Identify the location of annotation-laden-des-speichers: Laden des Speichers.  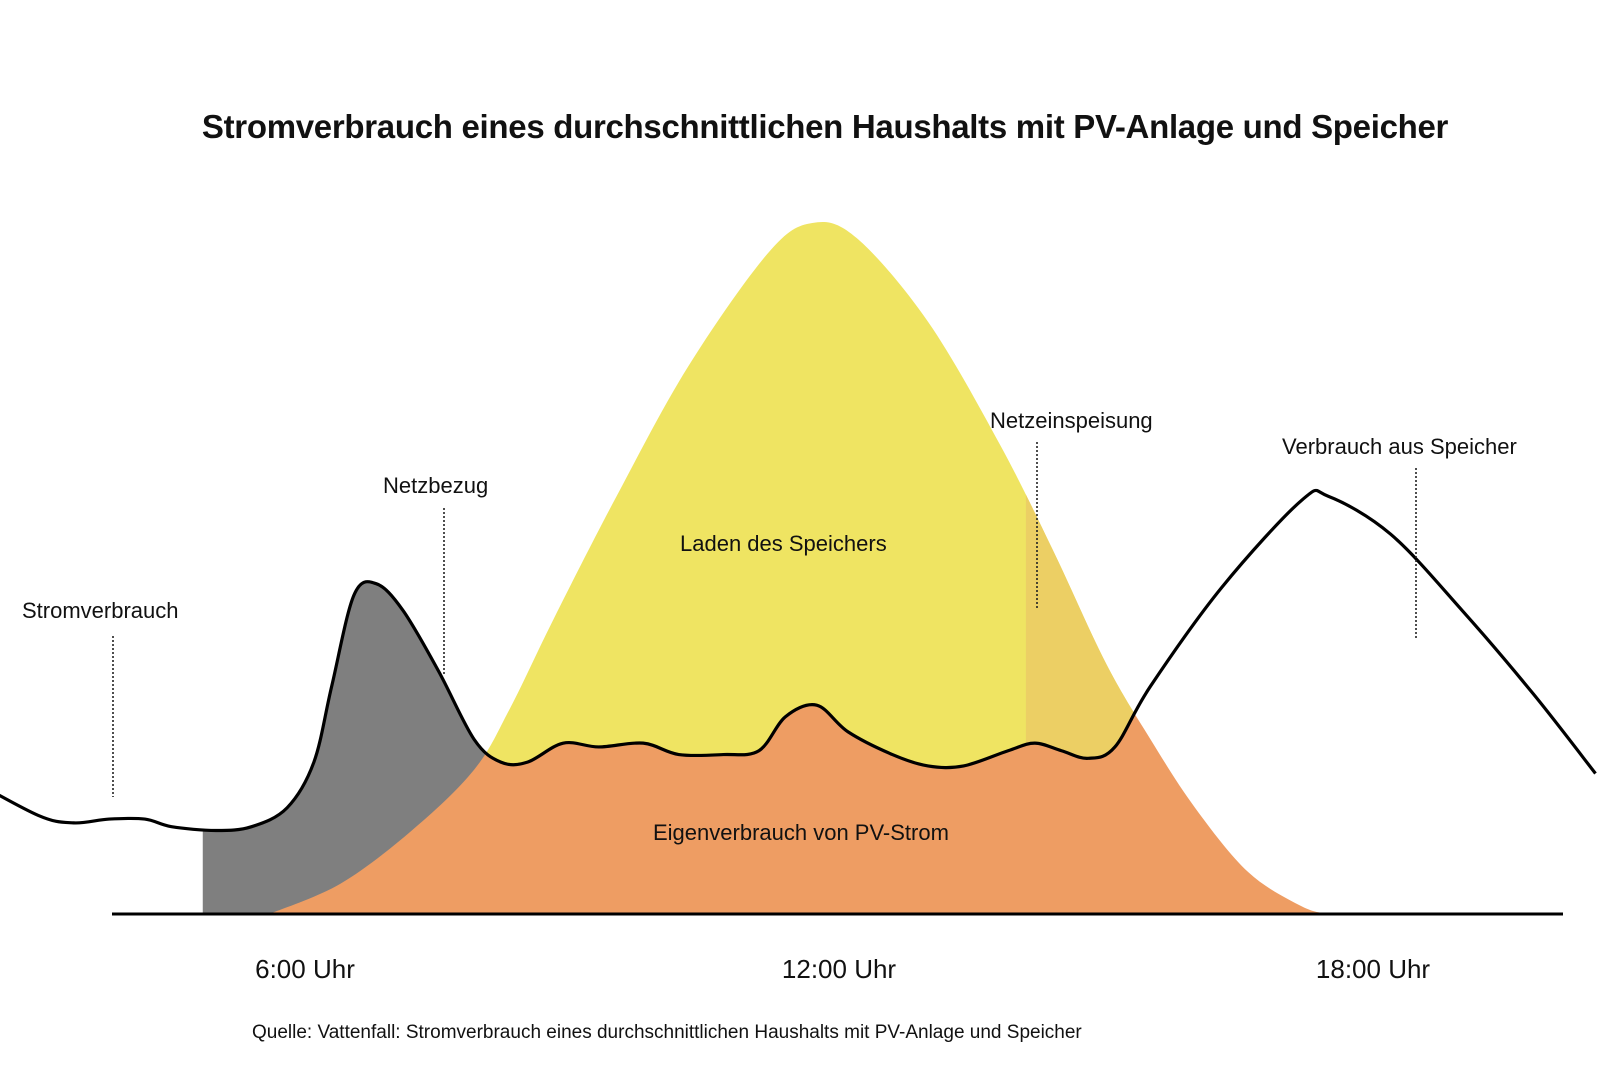
(783, 543).